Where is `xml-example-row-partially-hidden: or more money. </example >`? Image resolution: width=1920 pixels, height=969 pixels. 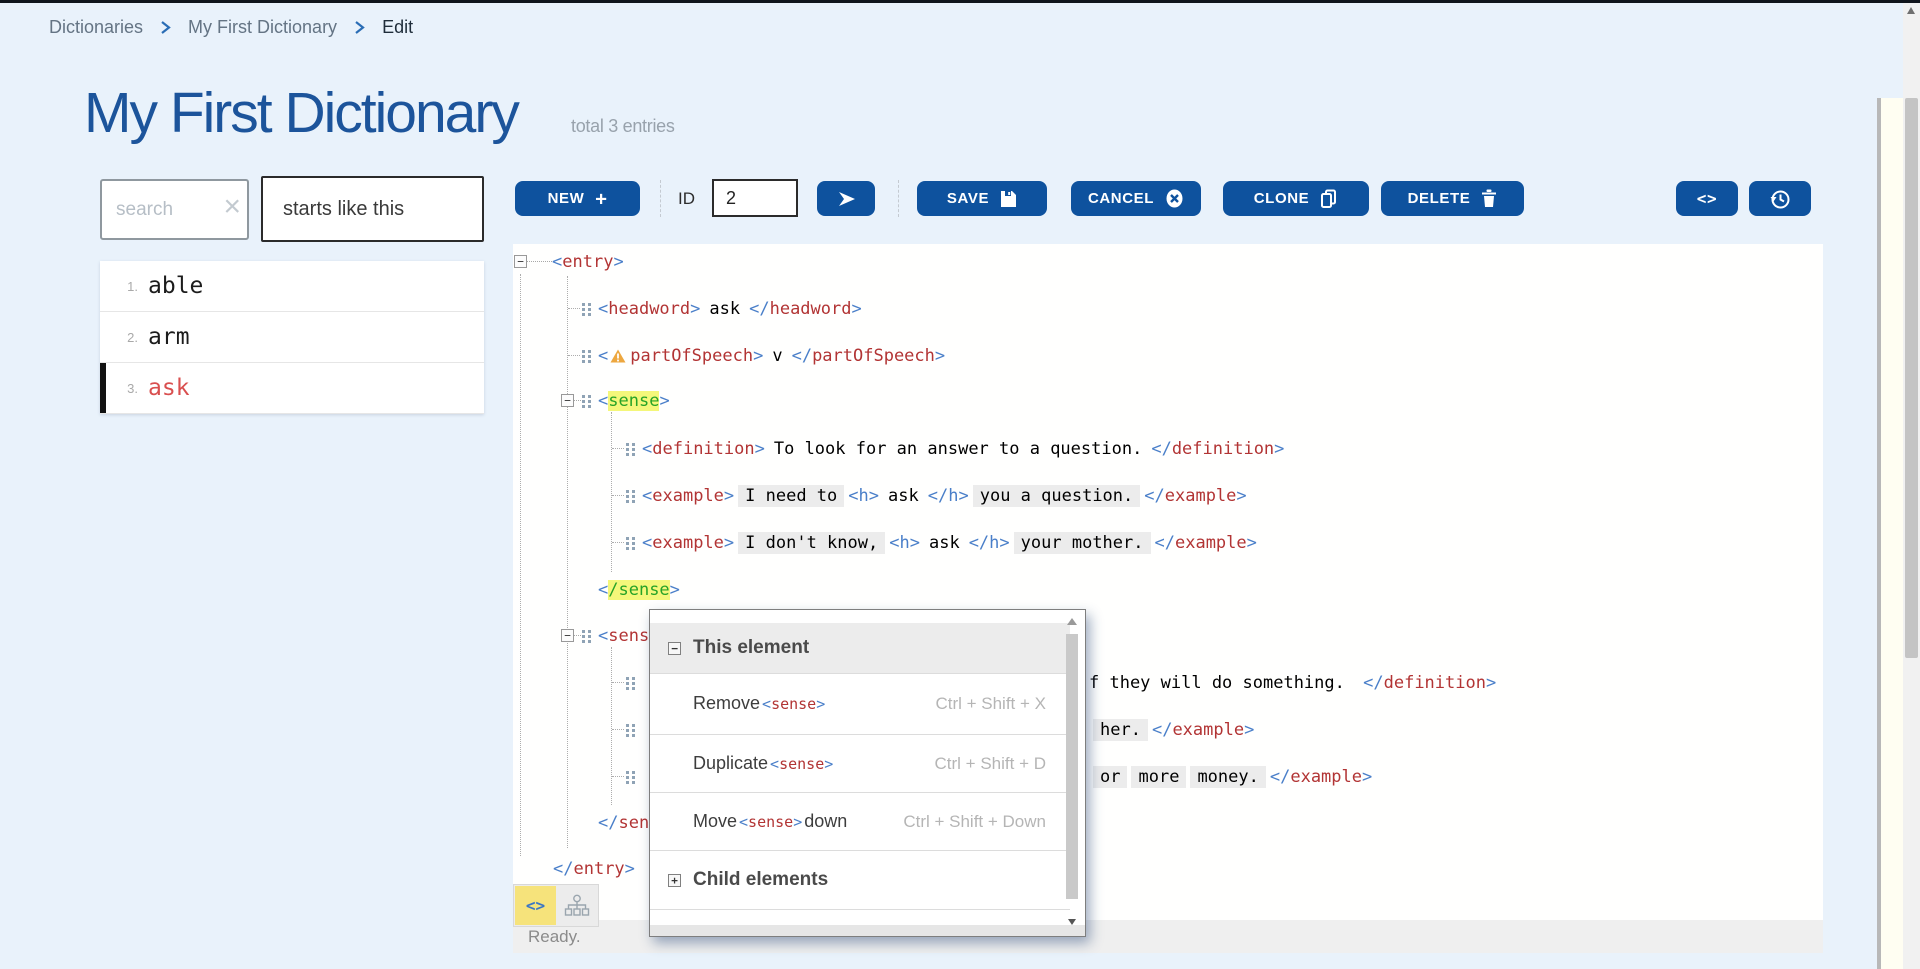
xml-example-row-partially-hidden: or more money. </example > is located at coordinates (998, 776).